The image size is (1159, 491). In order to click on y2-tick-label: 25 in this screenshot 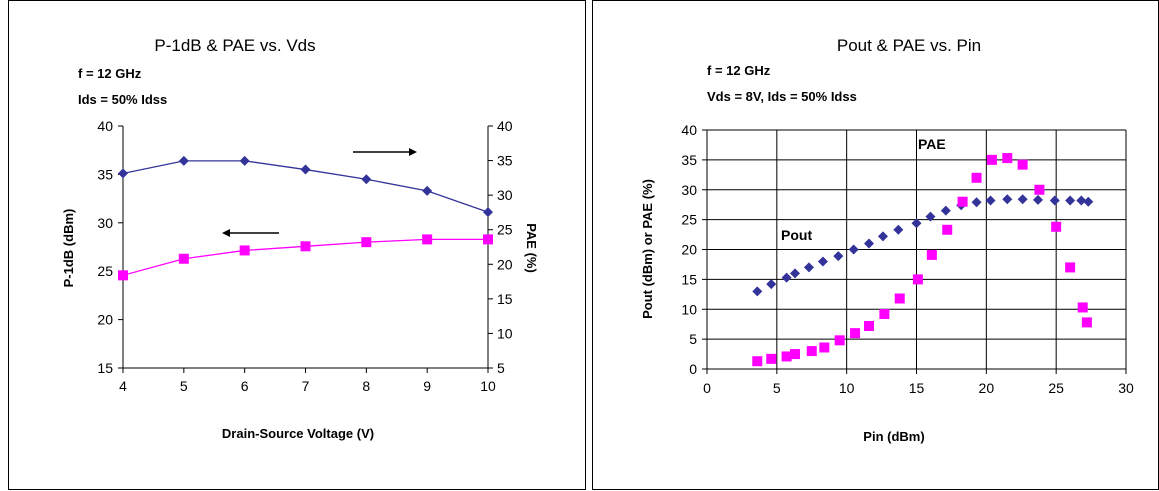, I will do `click(505, 230)`.